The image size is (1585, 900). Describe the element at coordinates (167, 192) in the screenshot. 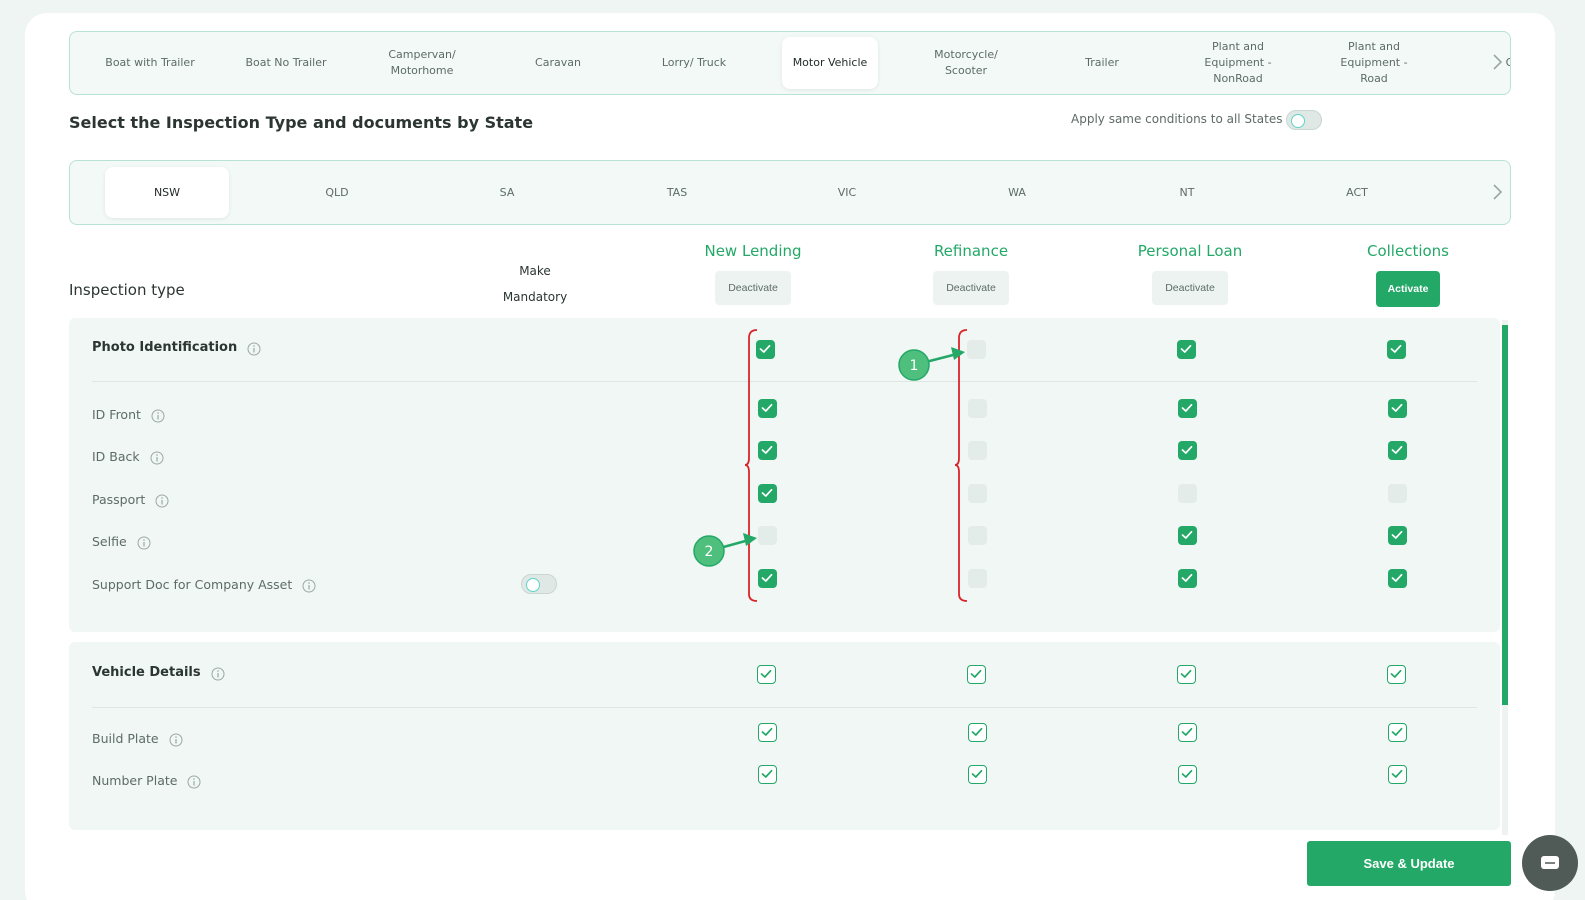

I see `state-tab: NSW` at that location.